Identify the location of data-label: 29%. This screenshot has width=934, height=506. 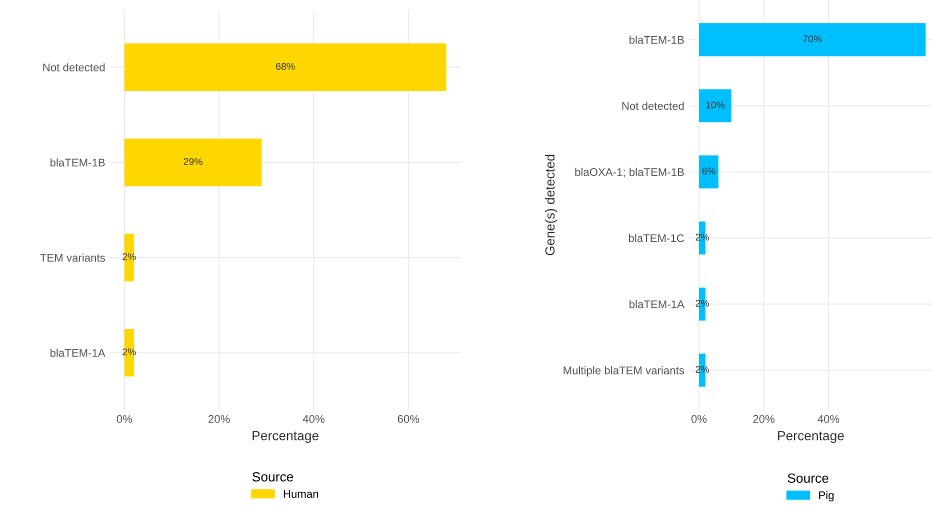
(193, 162).